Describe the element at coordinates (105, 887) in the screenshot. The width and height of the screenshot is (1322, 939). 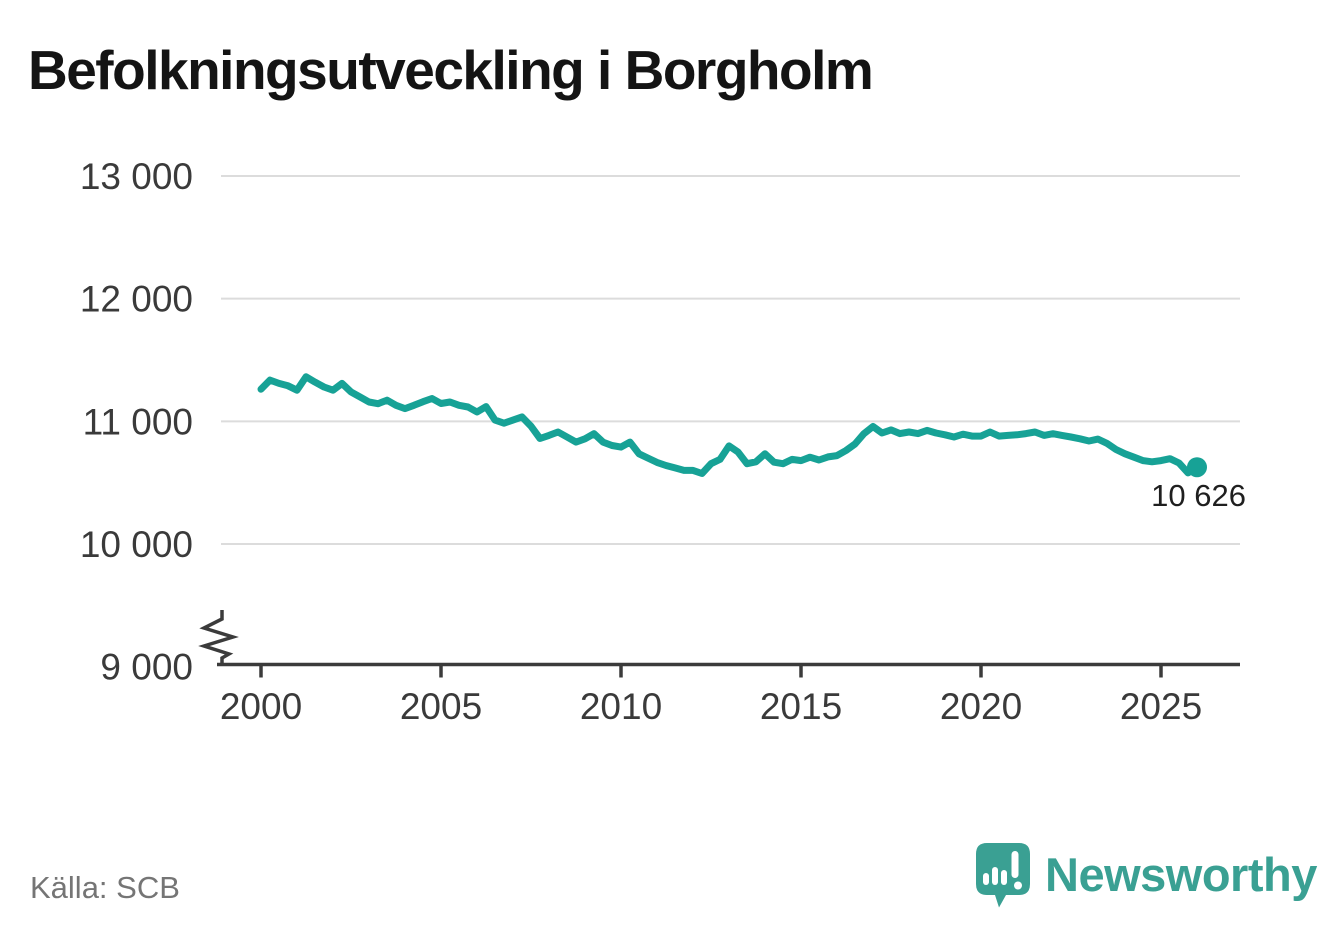
I see `source-note: Källa: SCB` at that location.